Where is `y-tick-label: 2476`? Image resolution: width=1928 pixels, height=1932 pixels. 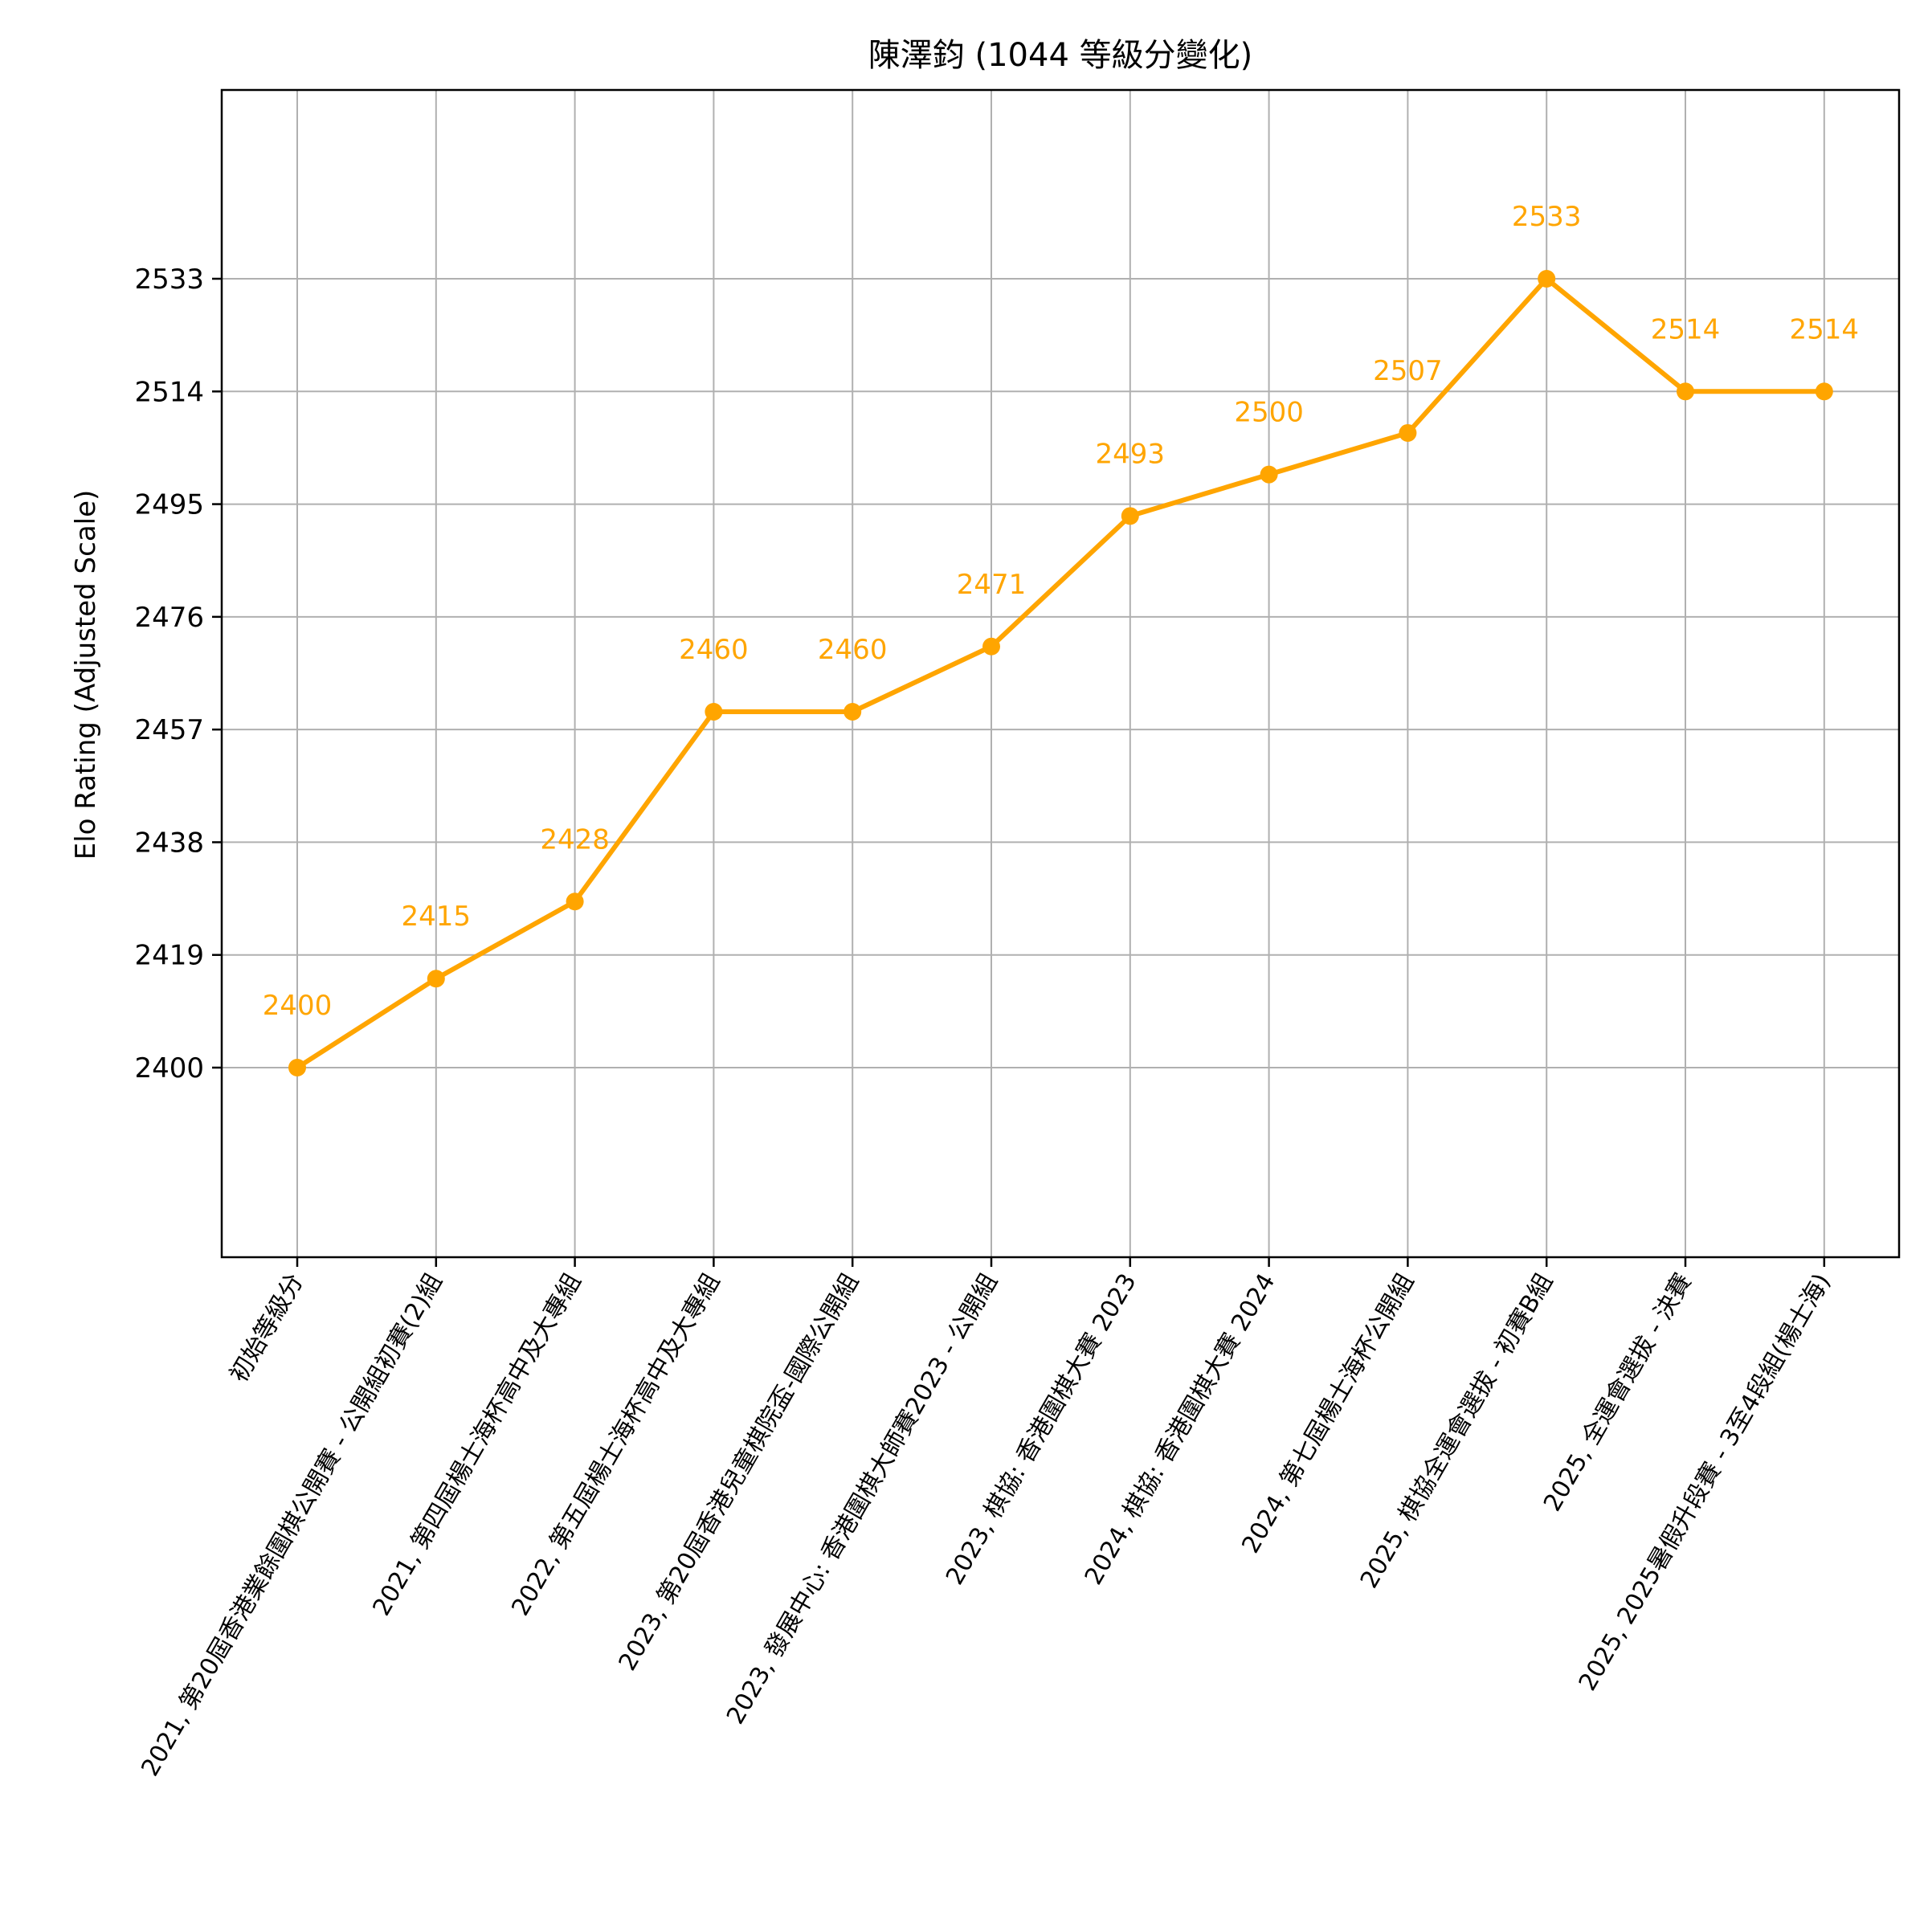 y-tick-label: 2476 is located at coordinates (169, 618).